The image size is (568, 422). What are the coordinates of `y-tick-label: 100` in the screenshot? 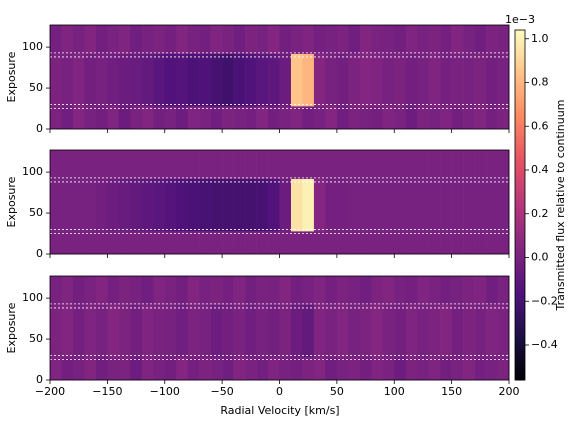 It's located at (32, 46).